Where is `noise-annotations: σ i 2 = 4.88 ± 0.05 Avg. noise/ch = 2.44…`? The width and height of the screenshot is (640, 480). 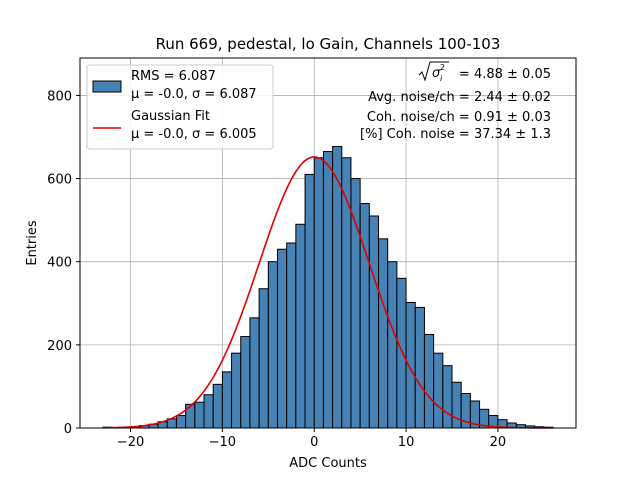 noise-annotations: σ i 2 = 4.88 ± 0.05 Avg. noise/ch = 2.44… is located at coordinates (455, 101).